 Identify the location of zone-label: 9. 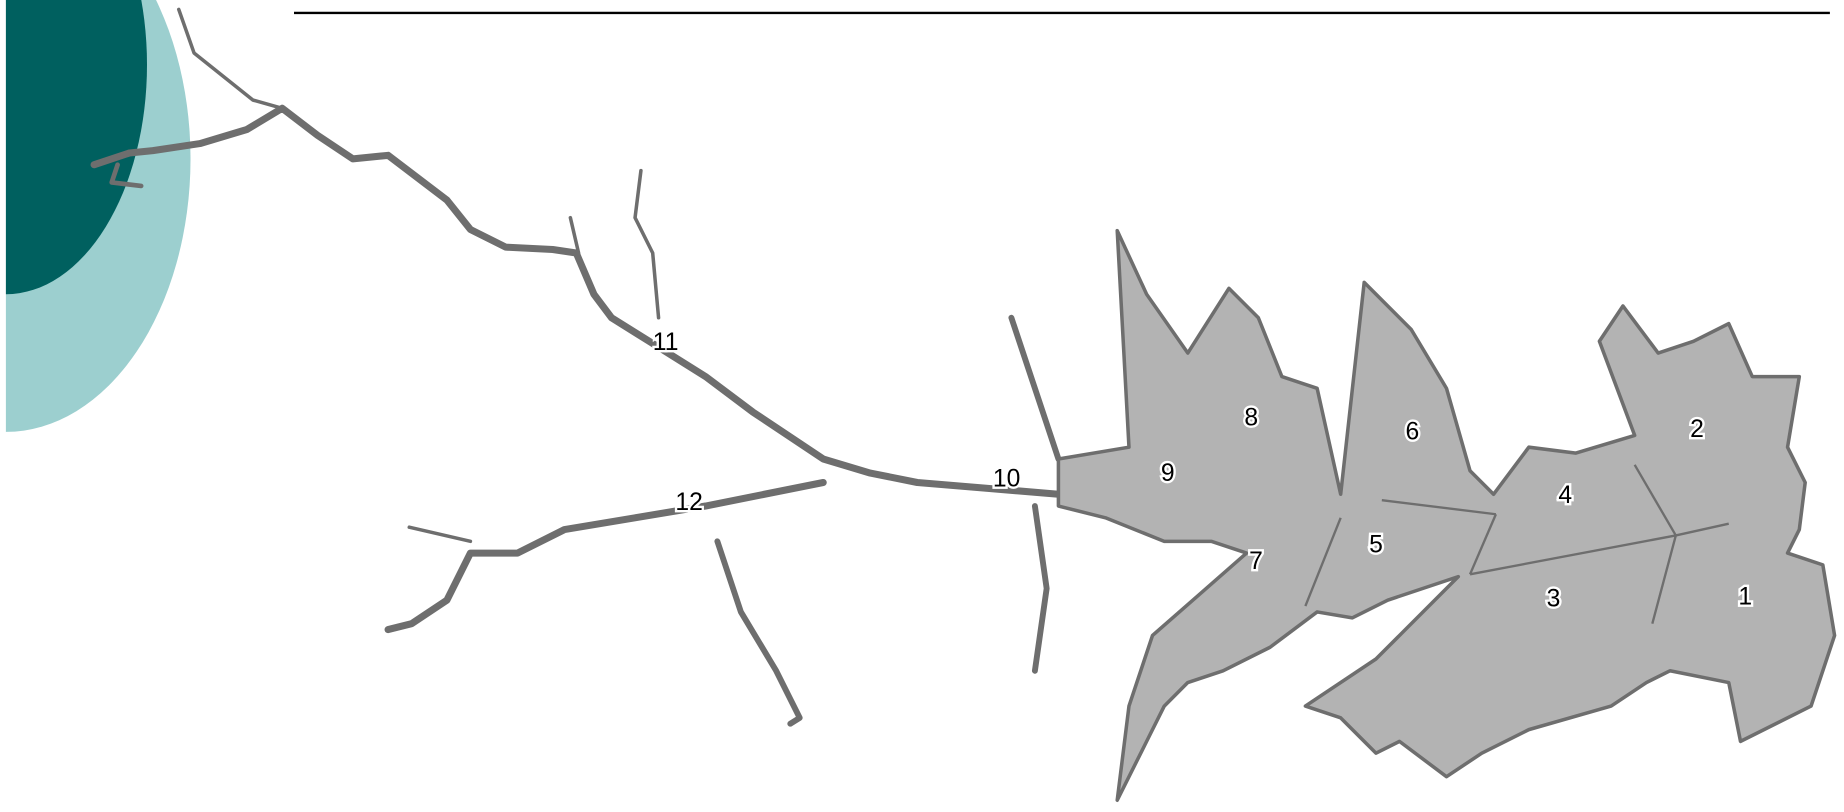
(1168, 473).